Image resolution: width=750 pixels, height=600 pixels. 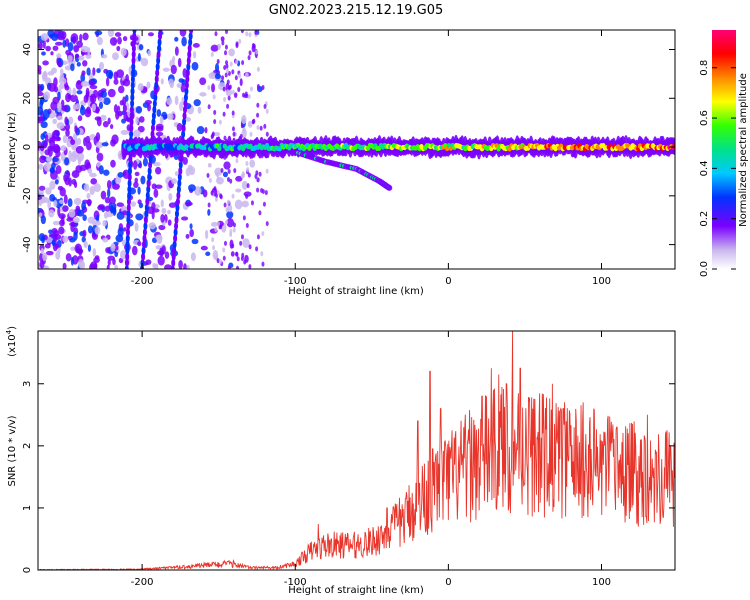 What do you see at coordinates (12, 345) in the screenshot?
I see `snr-scale-prefix: (x10` at bounding box center [12, 345].